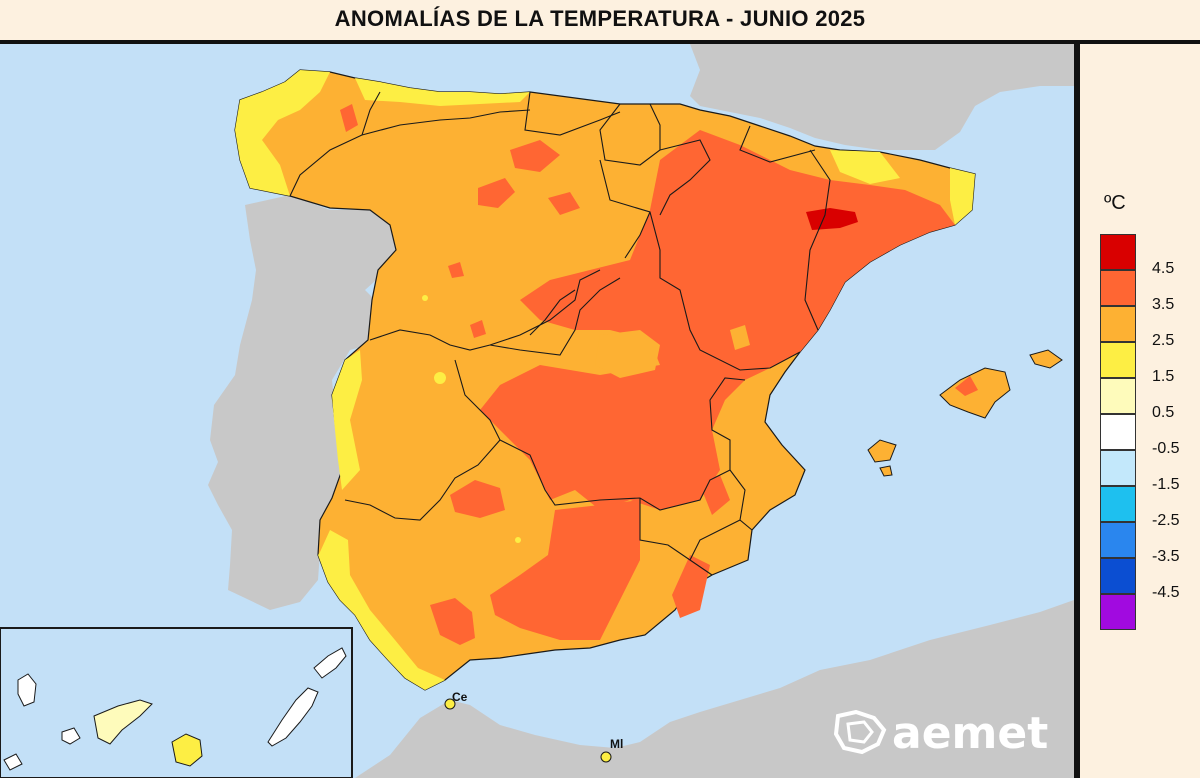 Image resolution: width=1200 pixels, height=778 pixels. I want to click on legend-label: -3.5, so click(1166, 556).